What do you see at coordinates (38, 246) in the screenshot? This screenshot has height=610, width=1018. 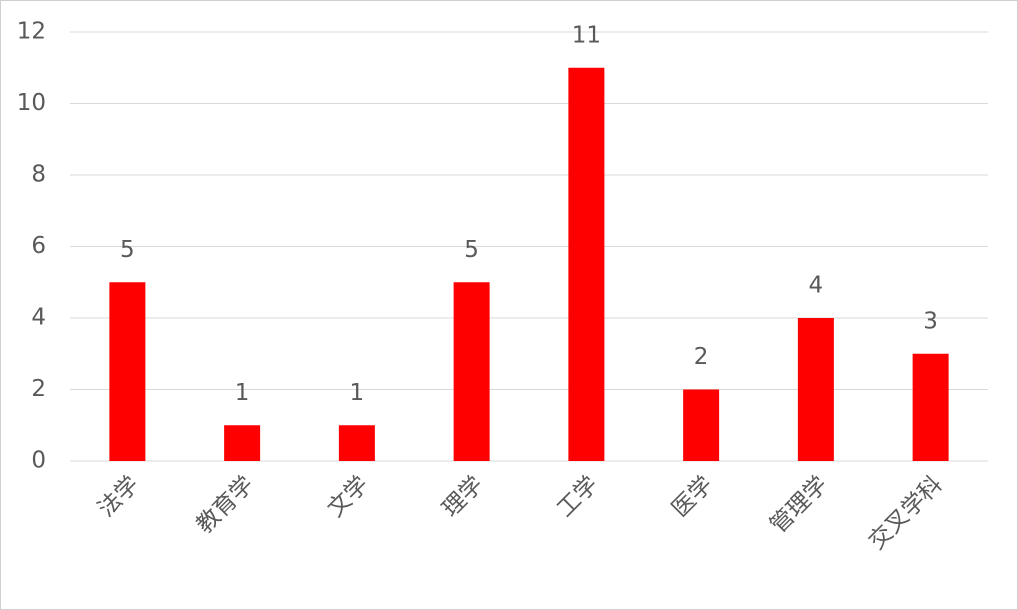 I see `y-tick-label: 6` at bounding box center [38, 246].